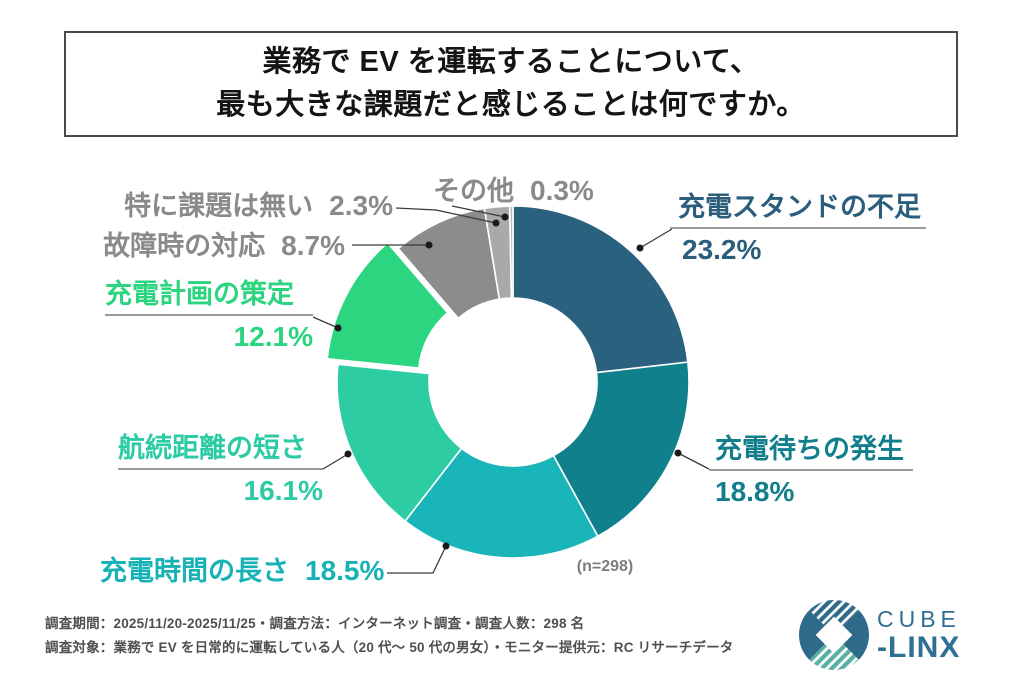 The image size is (1024, 683). Describe the element at coordinates (283, 490) in the screenshot. I see `segment-percent: 16.1%` at that location.